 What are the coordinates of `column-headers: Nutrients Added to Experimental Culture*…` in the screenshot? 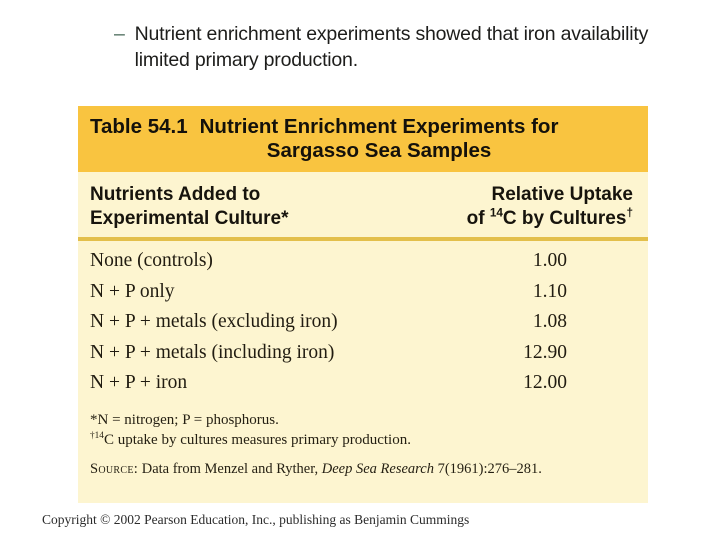 It's located at (363, 204).